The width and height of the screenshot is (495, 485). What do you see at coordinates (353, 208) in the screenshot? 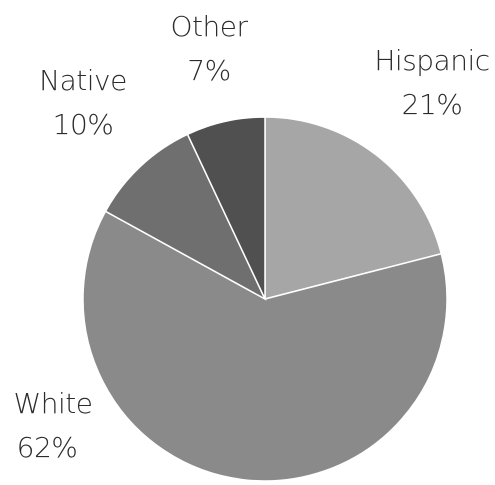
I see `pie-slice-hispanic` at bounding box center [353, 208].